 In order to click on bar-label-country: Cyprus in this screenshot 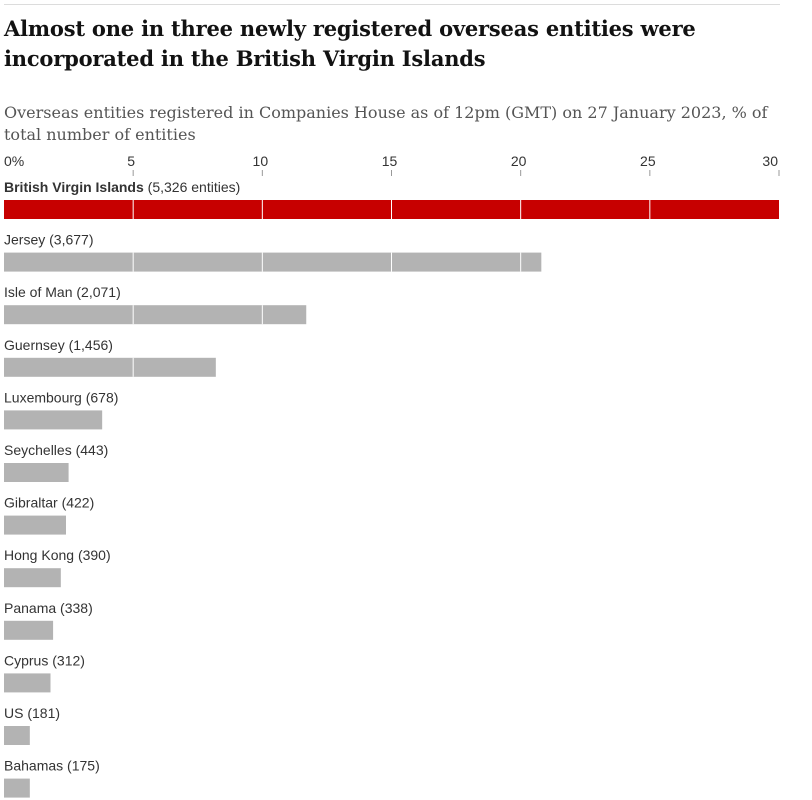, I will do `click(26, 660)`.